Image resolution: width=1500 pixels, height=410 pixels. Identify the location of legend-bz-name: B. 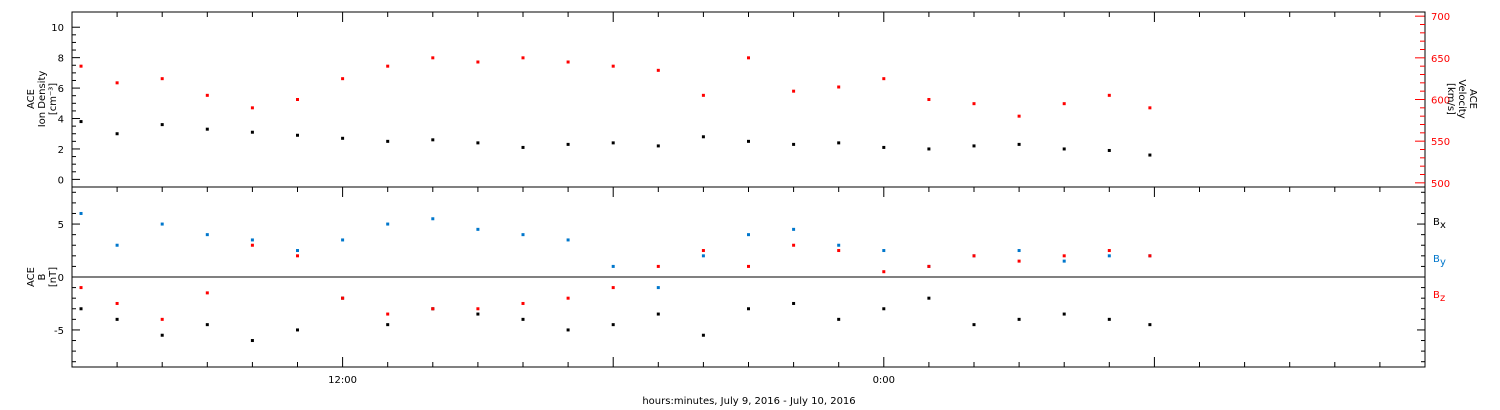
(1436, 295).